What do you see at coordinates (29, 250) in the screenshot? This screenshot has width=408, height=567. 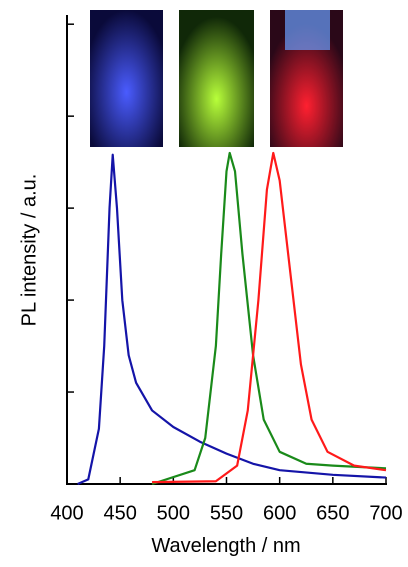 I see `y-axis-label: PL intensity / a.u.` at bounding box center [29, 250].